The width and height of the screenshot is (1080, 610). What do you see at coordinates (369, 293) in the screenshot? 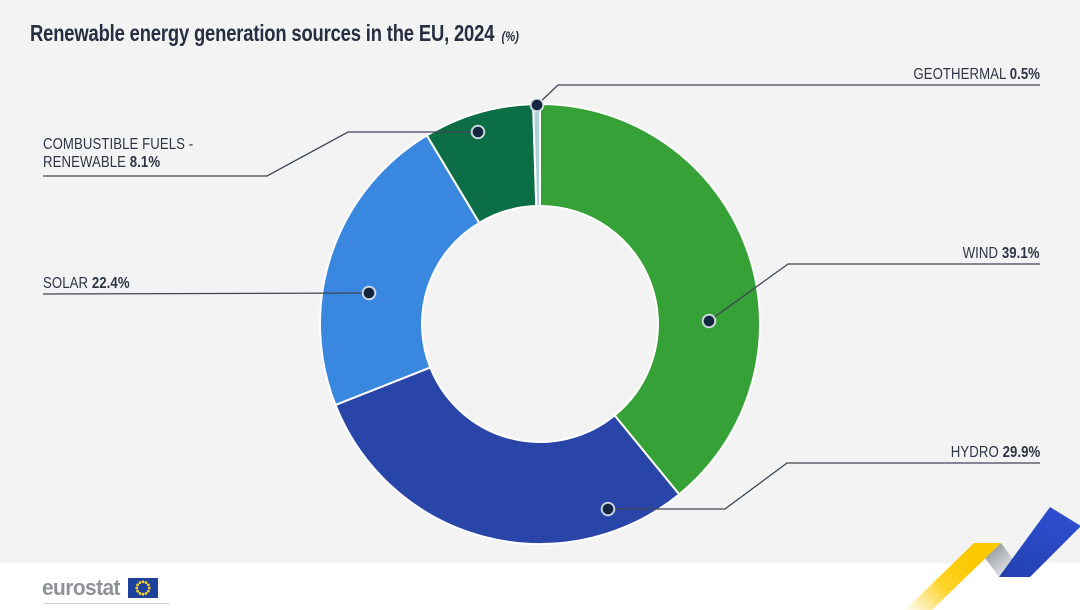
I see `dot-solar` at bounding box center [369, 293].